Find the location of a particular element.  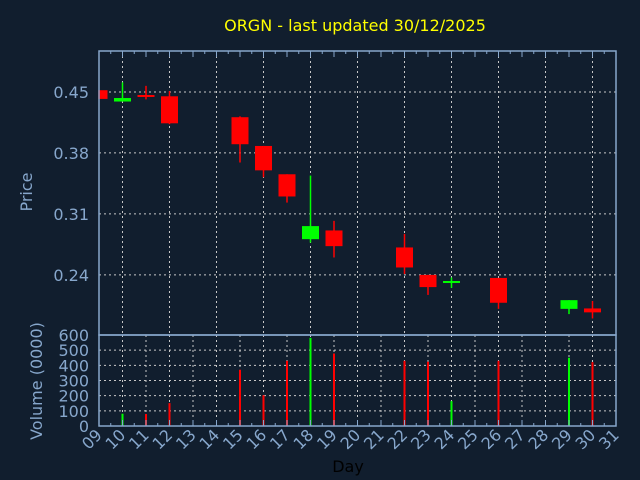

x-axis-label: Day is located at coordinates (348, 466).